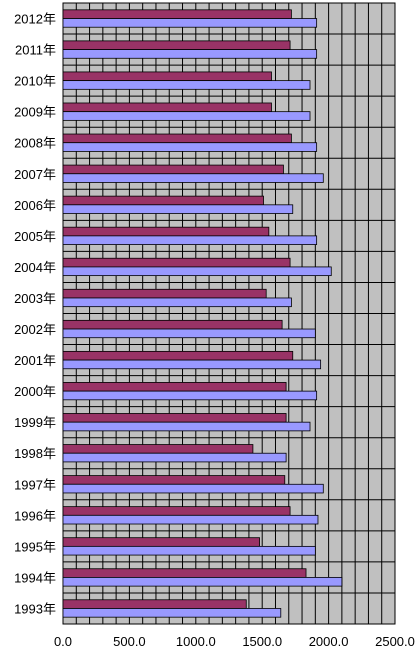 The height and width of the screenshot is (655, 420). I want to click on category-label: 1999年, so click(35, 422).